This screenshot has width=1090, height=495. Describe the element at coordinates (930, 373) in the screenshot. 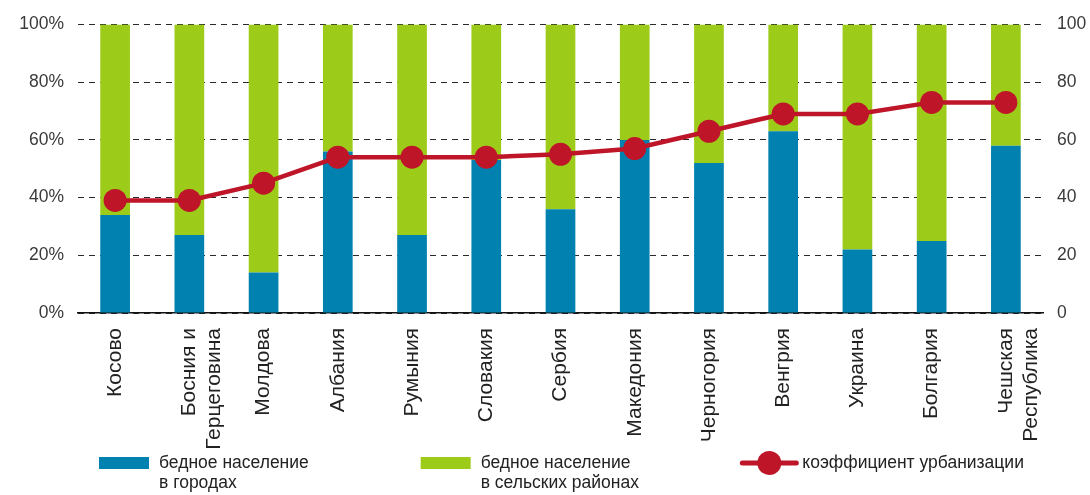

I see `x-tick-label: Болгария` at that location.